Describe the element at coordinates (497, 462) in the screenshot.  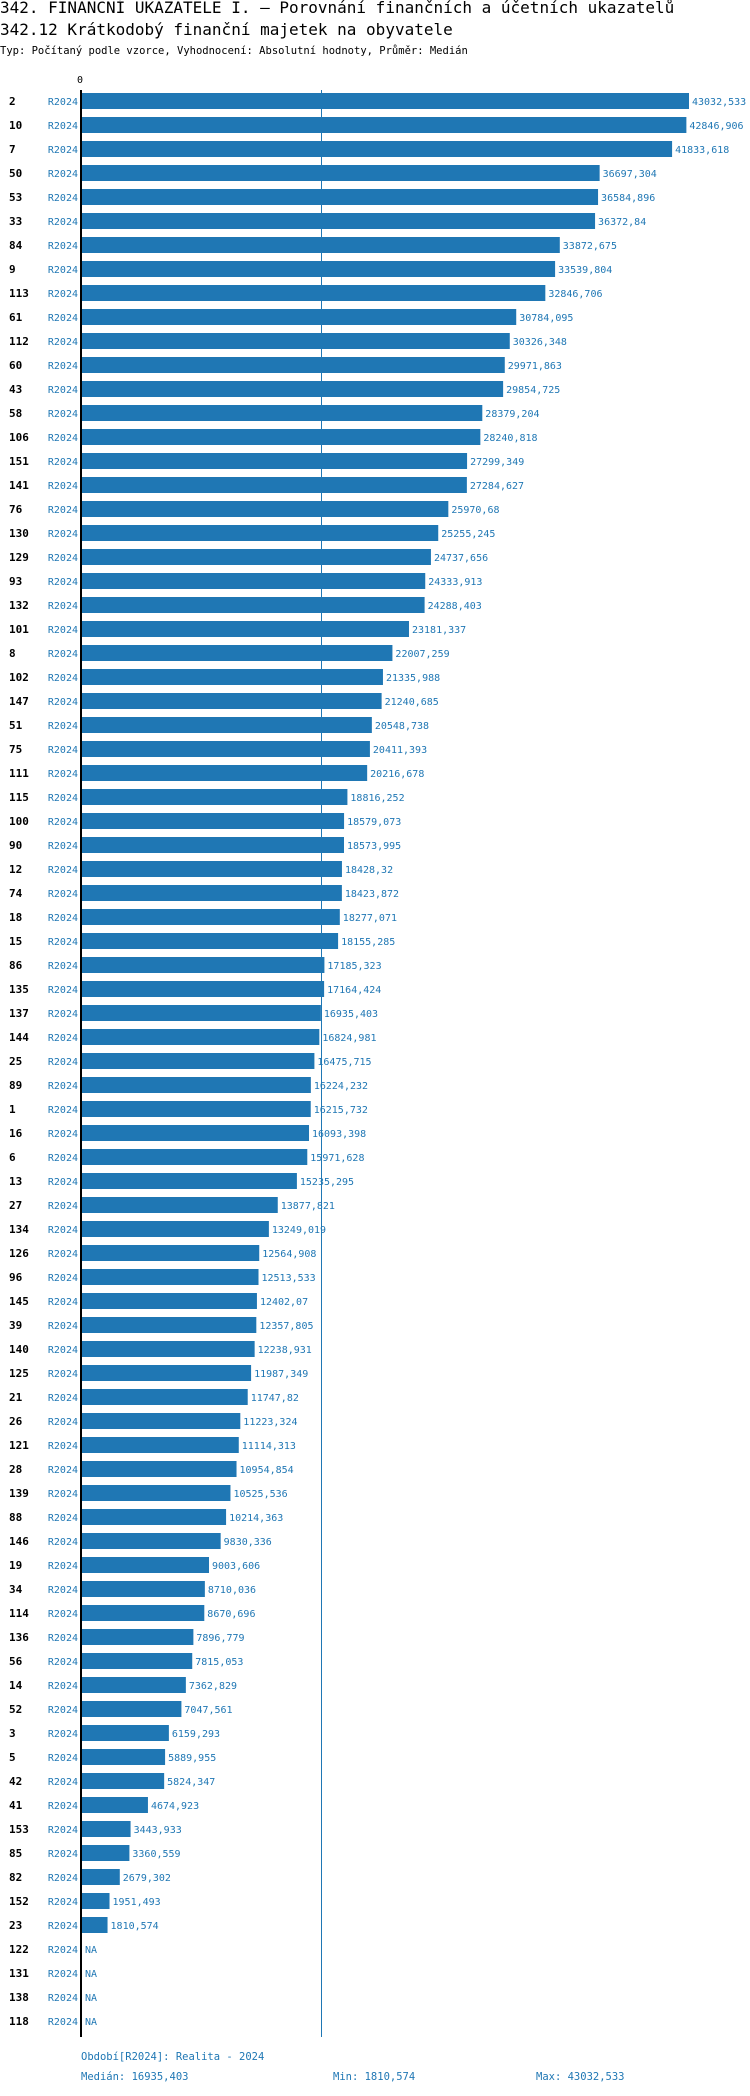
I see `value-label: 27299,349` at that location.